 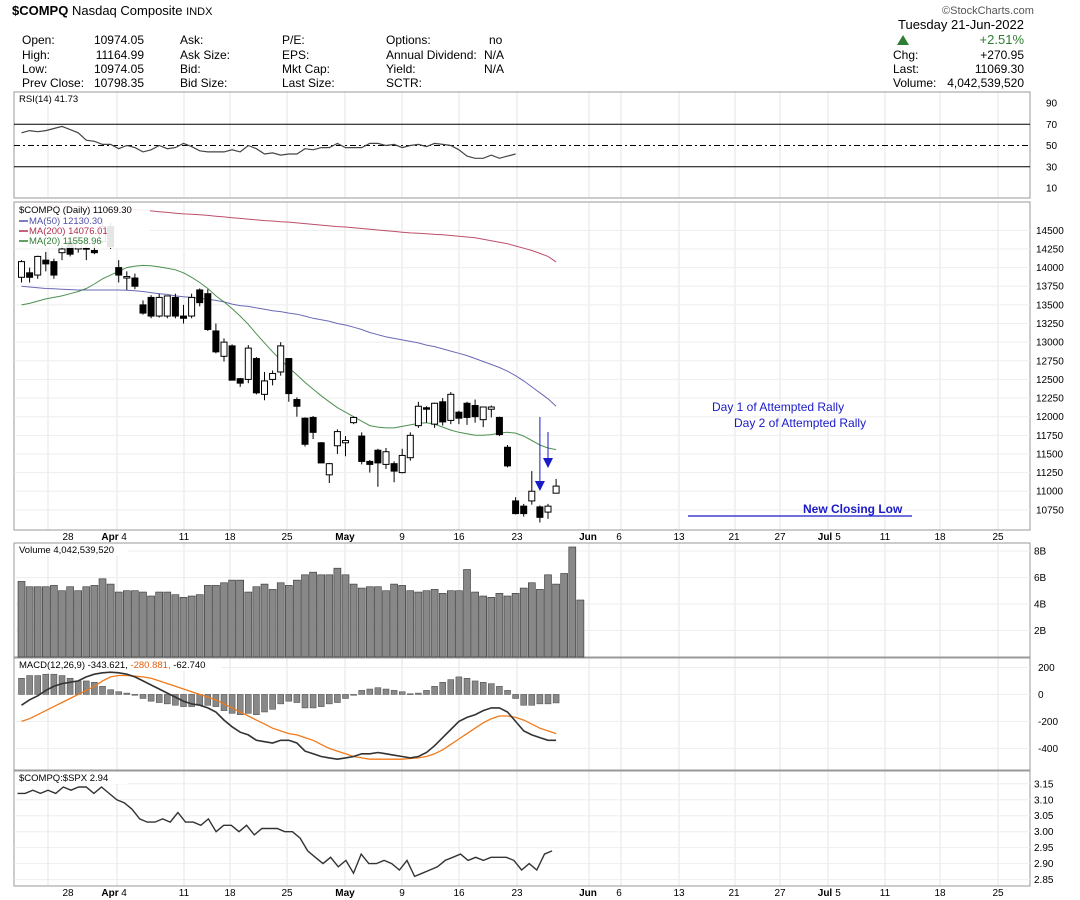 What do you see at coordinates (1050, 380) in the screenshot?
I see `price-tick-label: 12500` at bounding box center [1050, 380].